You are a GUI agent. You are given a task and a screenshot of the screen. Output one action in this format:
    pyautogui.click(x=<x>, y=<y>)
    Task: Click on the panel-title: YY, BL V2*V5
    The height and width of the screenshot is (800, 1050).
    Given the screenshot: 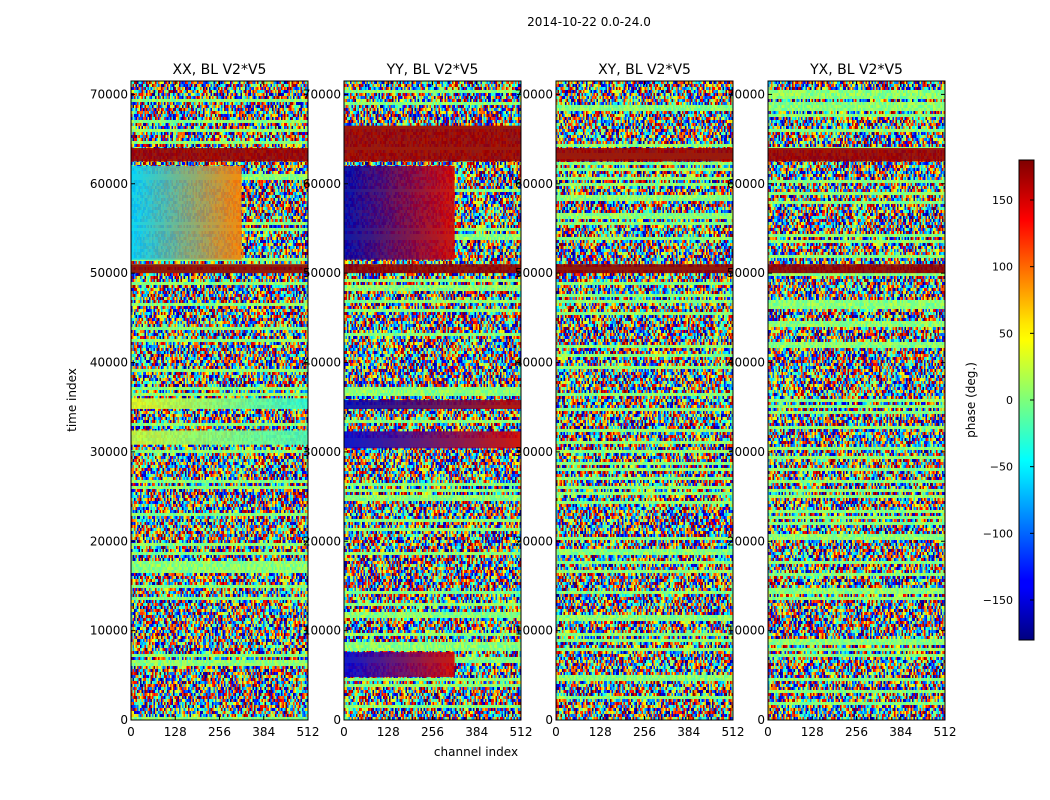 What is the action you would take?
    pyautogui.click(x=432, y=70)
    